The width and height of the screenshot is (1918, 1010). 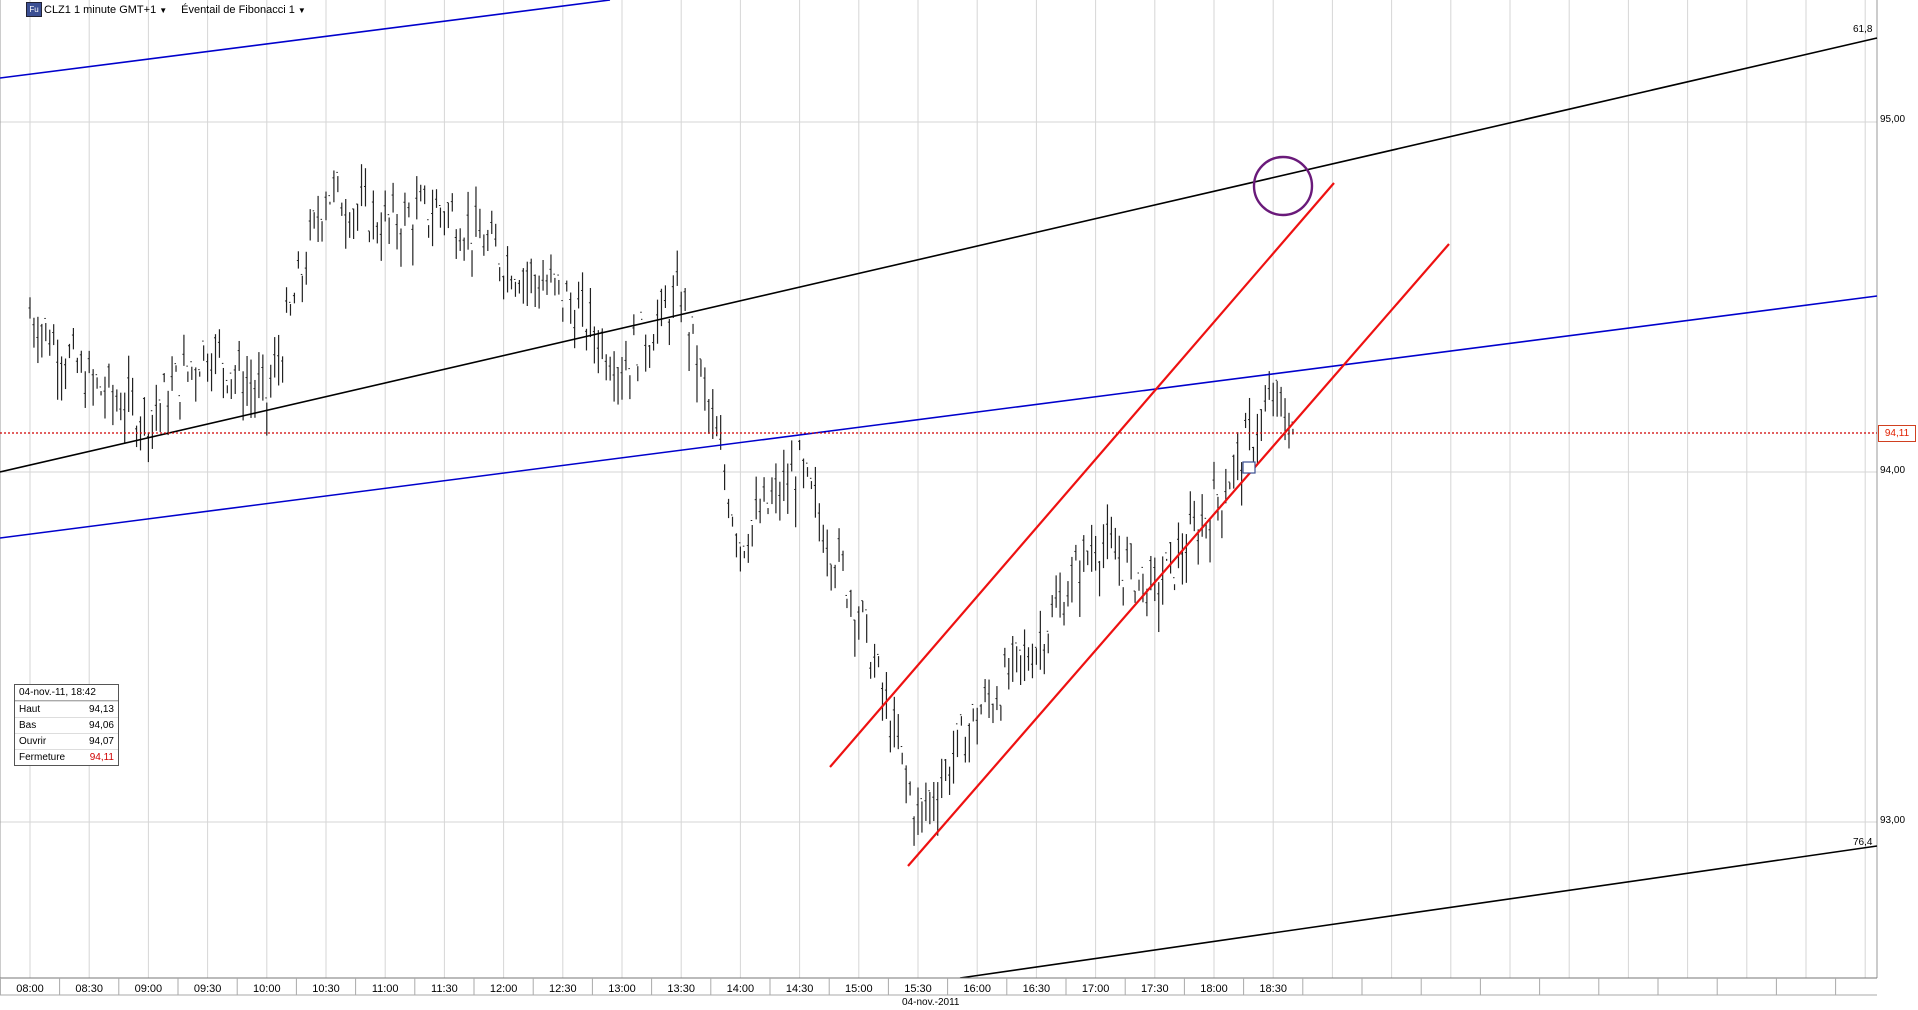 I want to click on highlight-circle, so click(x=1283, y=186).